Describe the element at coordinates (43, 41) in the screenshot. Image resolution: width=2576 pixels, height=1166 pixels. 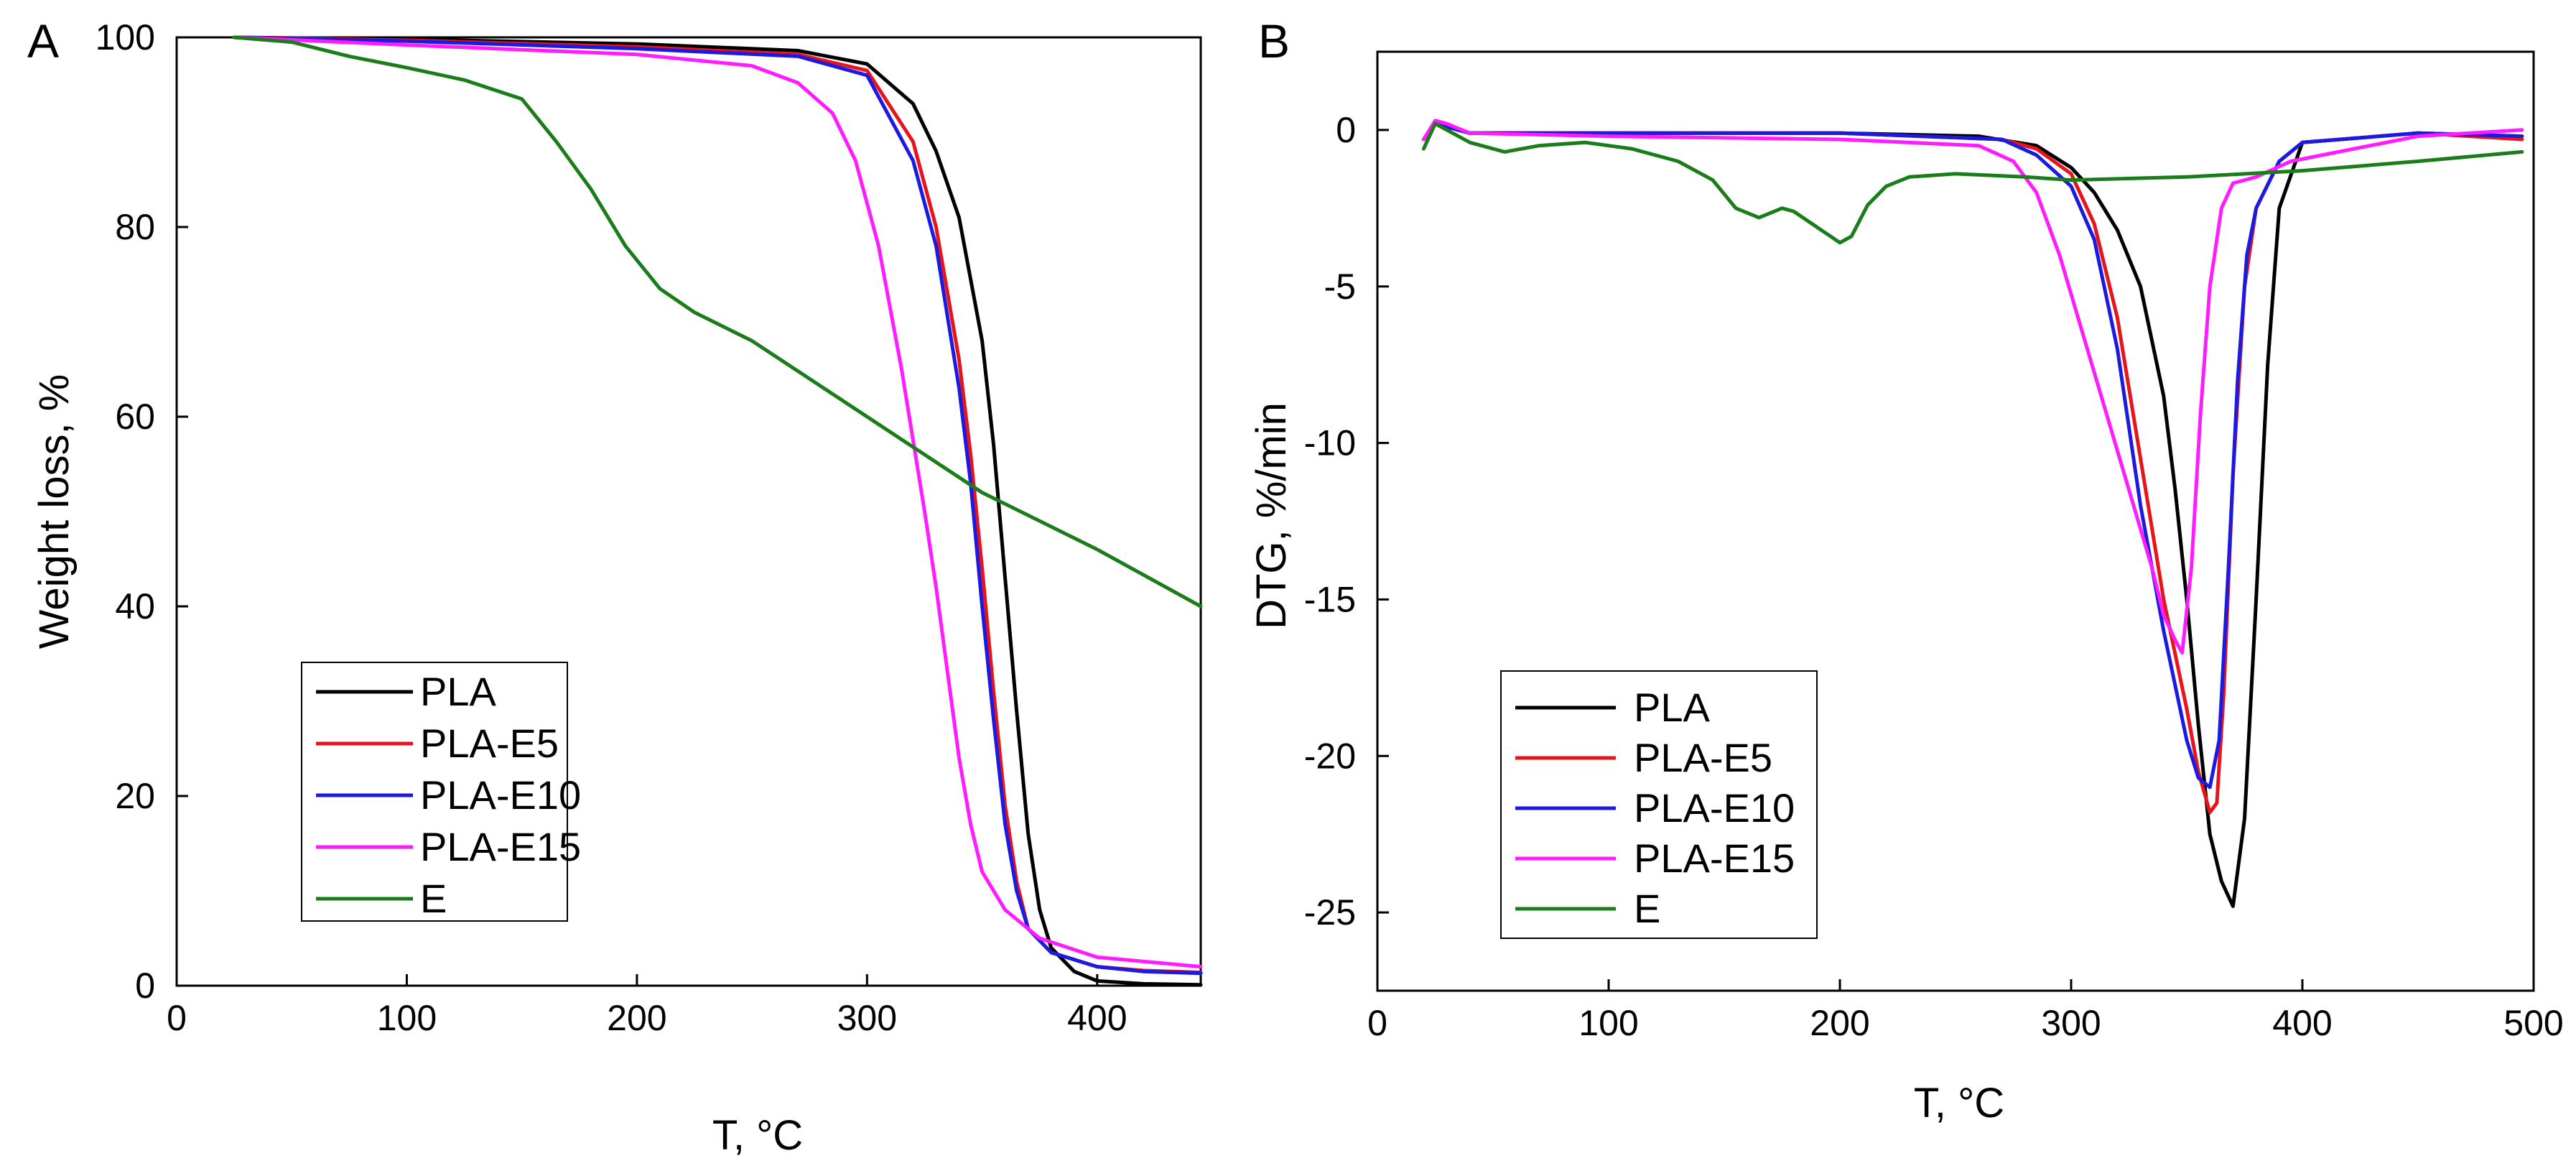
I see `panel-a-letter: A` at that location.